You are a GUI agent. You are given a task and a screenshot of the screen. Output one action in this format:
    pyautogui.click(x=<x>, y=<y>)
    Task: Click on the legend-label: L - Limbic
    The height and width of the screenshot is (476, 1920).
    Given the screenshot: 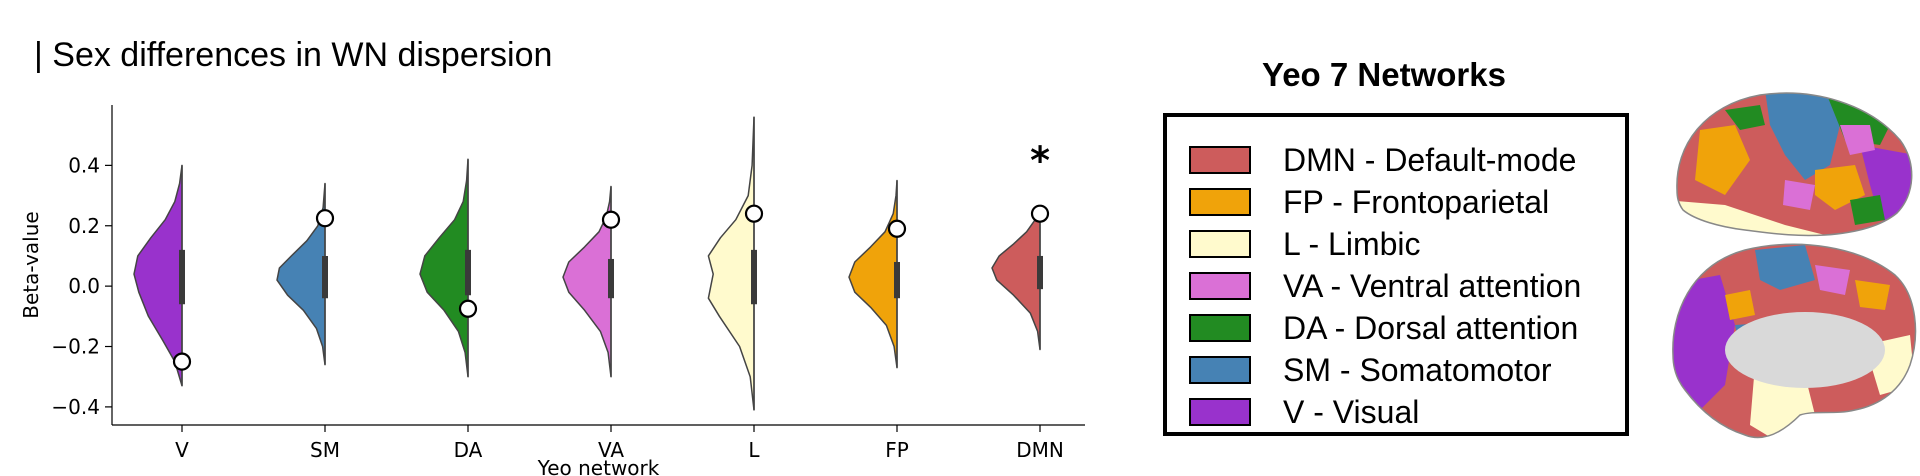 What is the action you would take?
    pyautogui.click(x=1352, y=243)
    